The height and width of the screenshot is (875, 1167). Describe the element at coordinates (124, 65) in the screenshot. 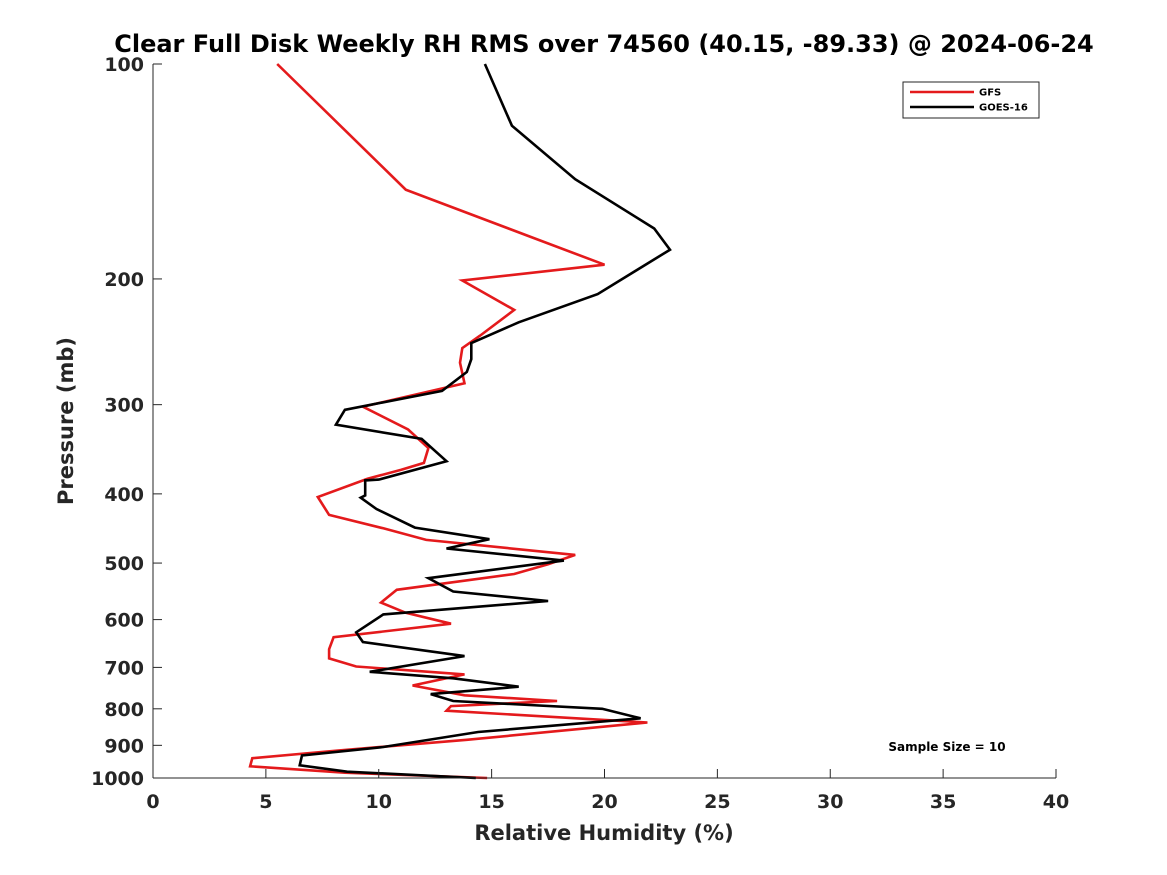

I see `y-tick-label: 100` at that location.